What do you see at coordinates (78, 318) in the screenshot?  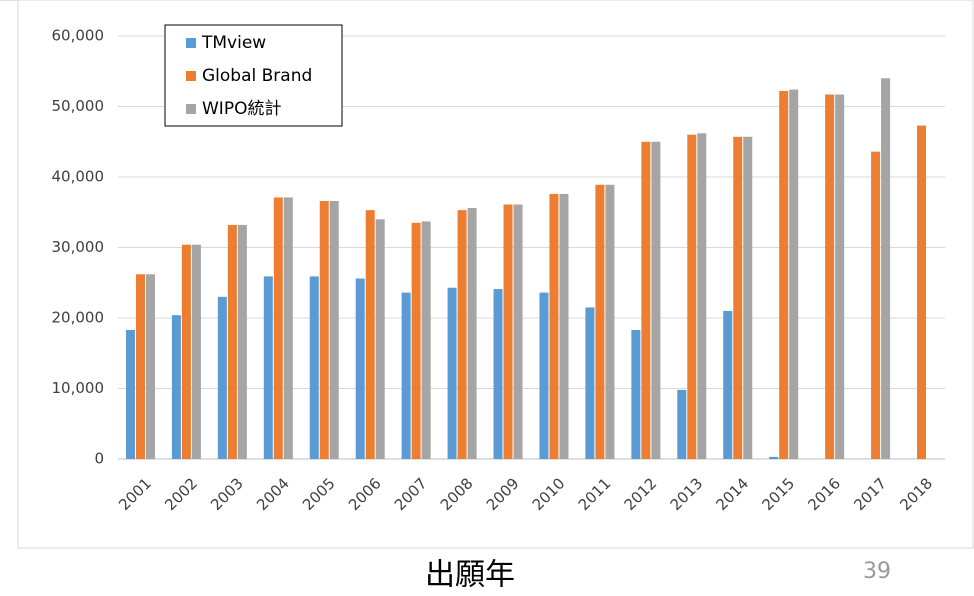 I see `y-tick-label: 20,000` at bounding box center [78, 318].